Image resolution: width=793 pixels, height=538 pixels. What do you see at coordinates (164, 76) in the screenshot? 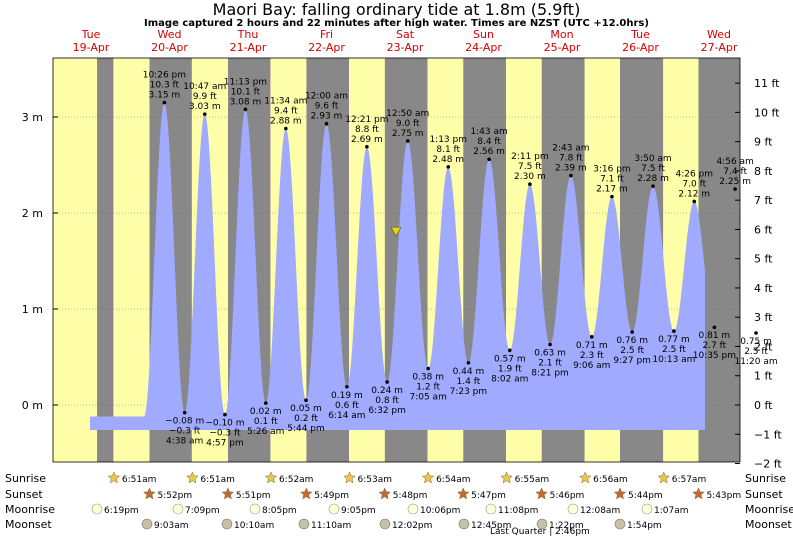
I see `extreme-time: 10:26 pm` at bounding box center [164, 76].